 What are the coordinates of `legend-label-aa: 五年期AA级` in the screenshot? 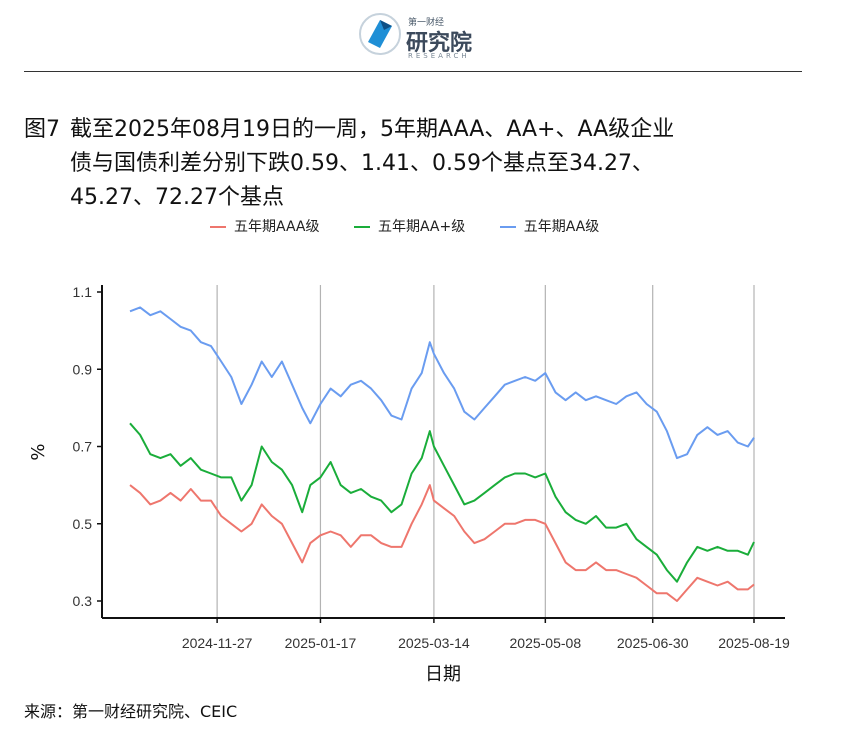 It's located at (561, 227).